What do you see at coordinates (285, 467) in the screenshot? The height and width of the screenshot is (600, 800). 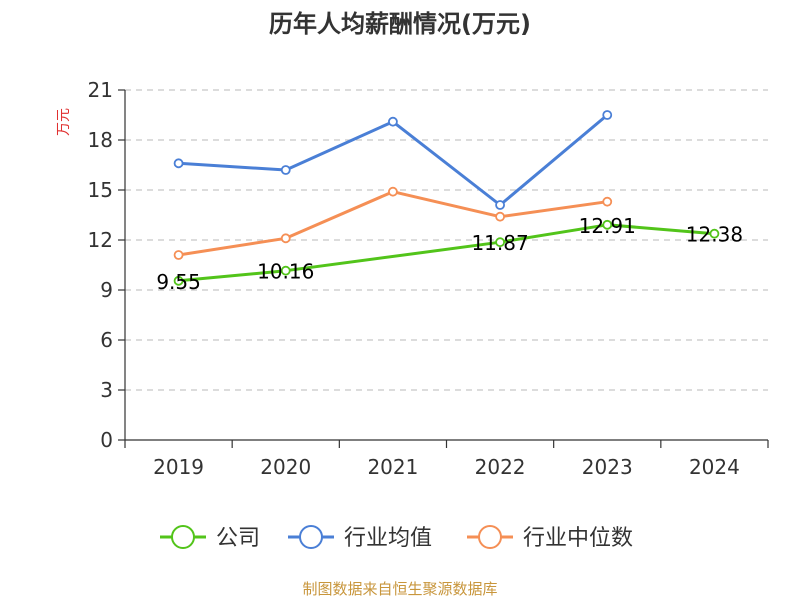 I see `x-tick-label-2020: 2020` at bounding box center [285, 467].